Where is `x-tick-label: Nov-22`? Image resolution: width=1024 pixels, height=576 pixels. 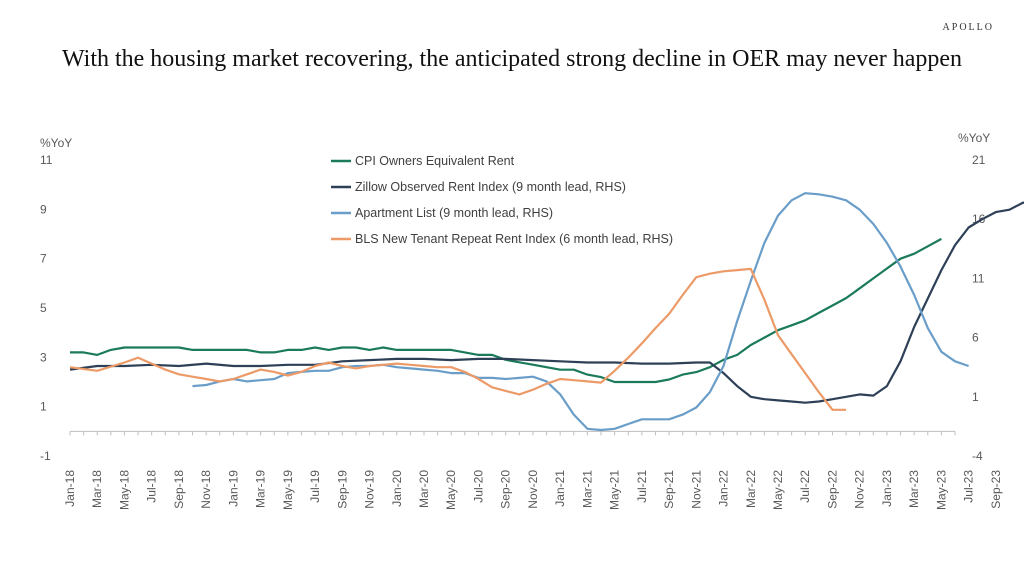
x-tick-label: Nov-22 is located at coordinates (860, 489).